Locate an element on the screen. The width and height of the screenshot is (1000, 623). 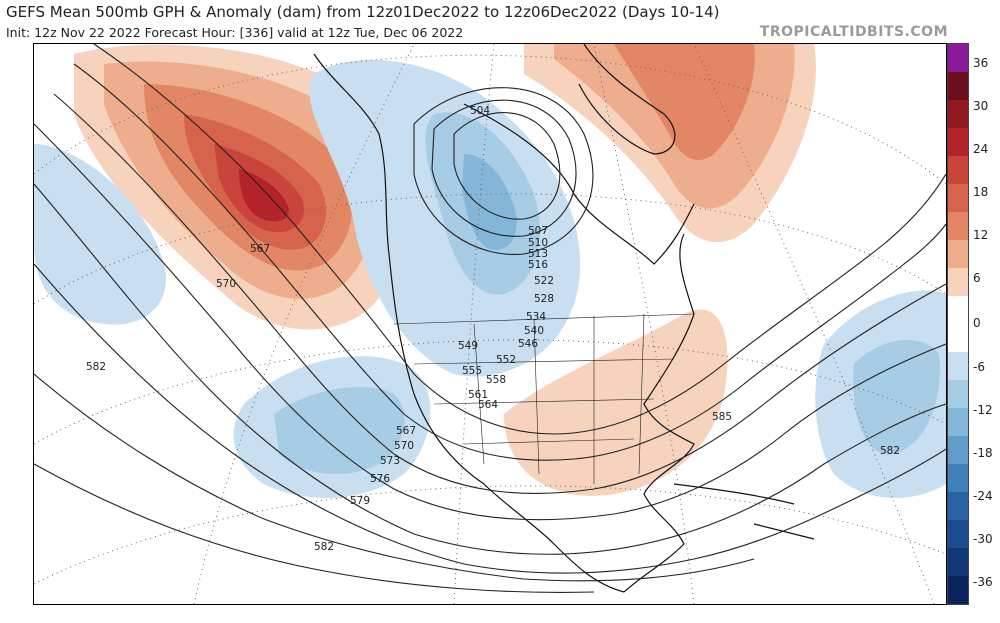
positive-anomaly-southern-us is located at coordinates (616, 402).